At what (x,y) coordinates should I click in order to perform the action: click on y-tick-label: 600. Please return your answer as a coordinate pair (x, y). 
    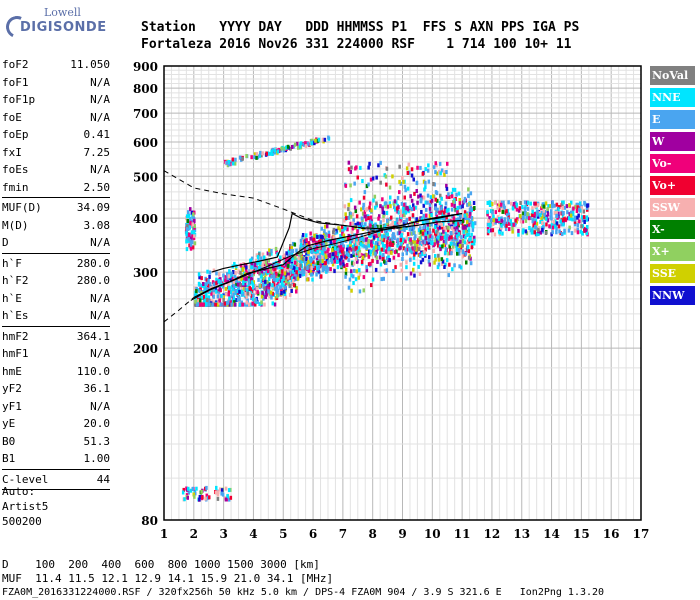
    Looking at the image, I should click on (145, 143).